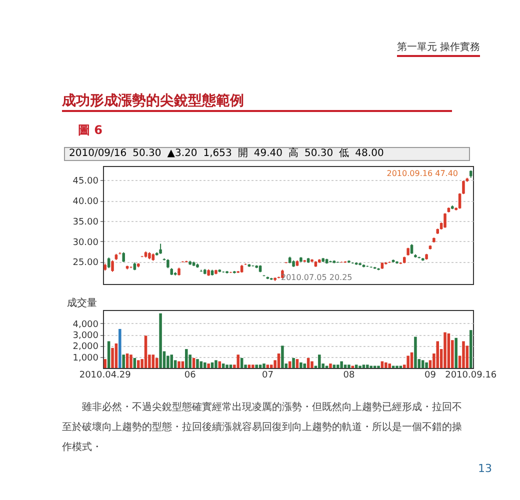 The width and height of the screenshot is (520, 500). Describe the element at coordinates (85, 222) in the screenshot. I see `y-tick-label: 35.00` at that location.